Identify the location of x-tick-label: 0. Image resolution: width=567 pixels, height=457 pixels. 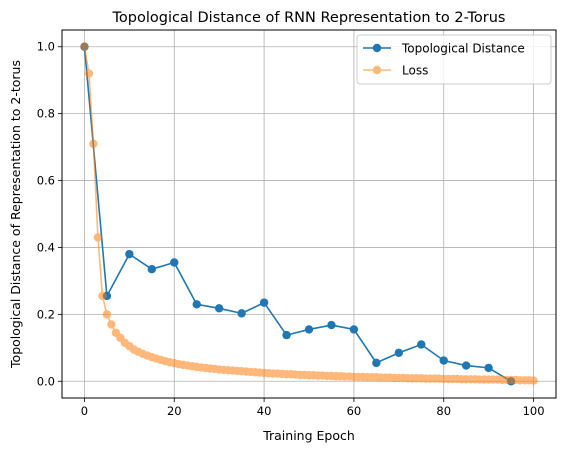
(84, 411).